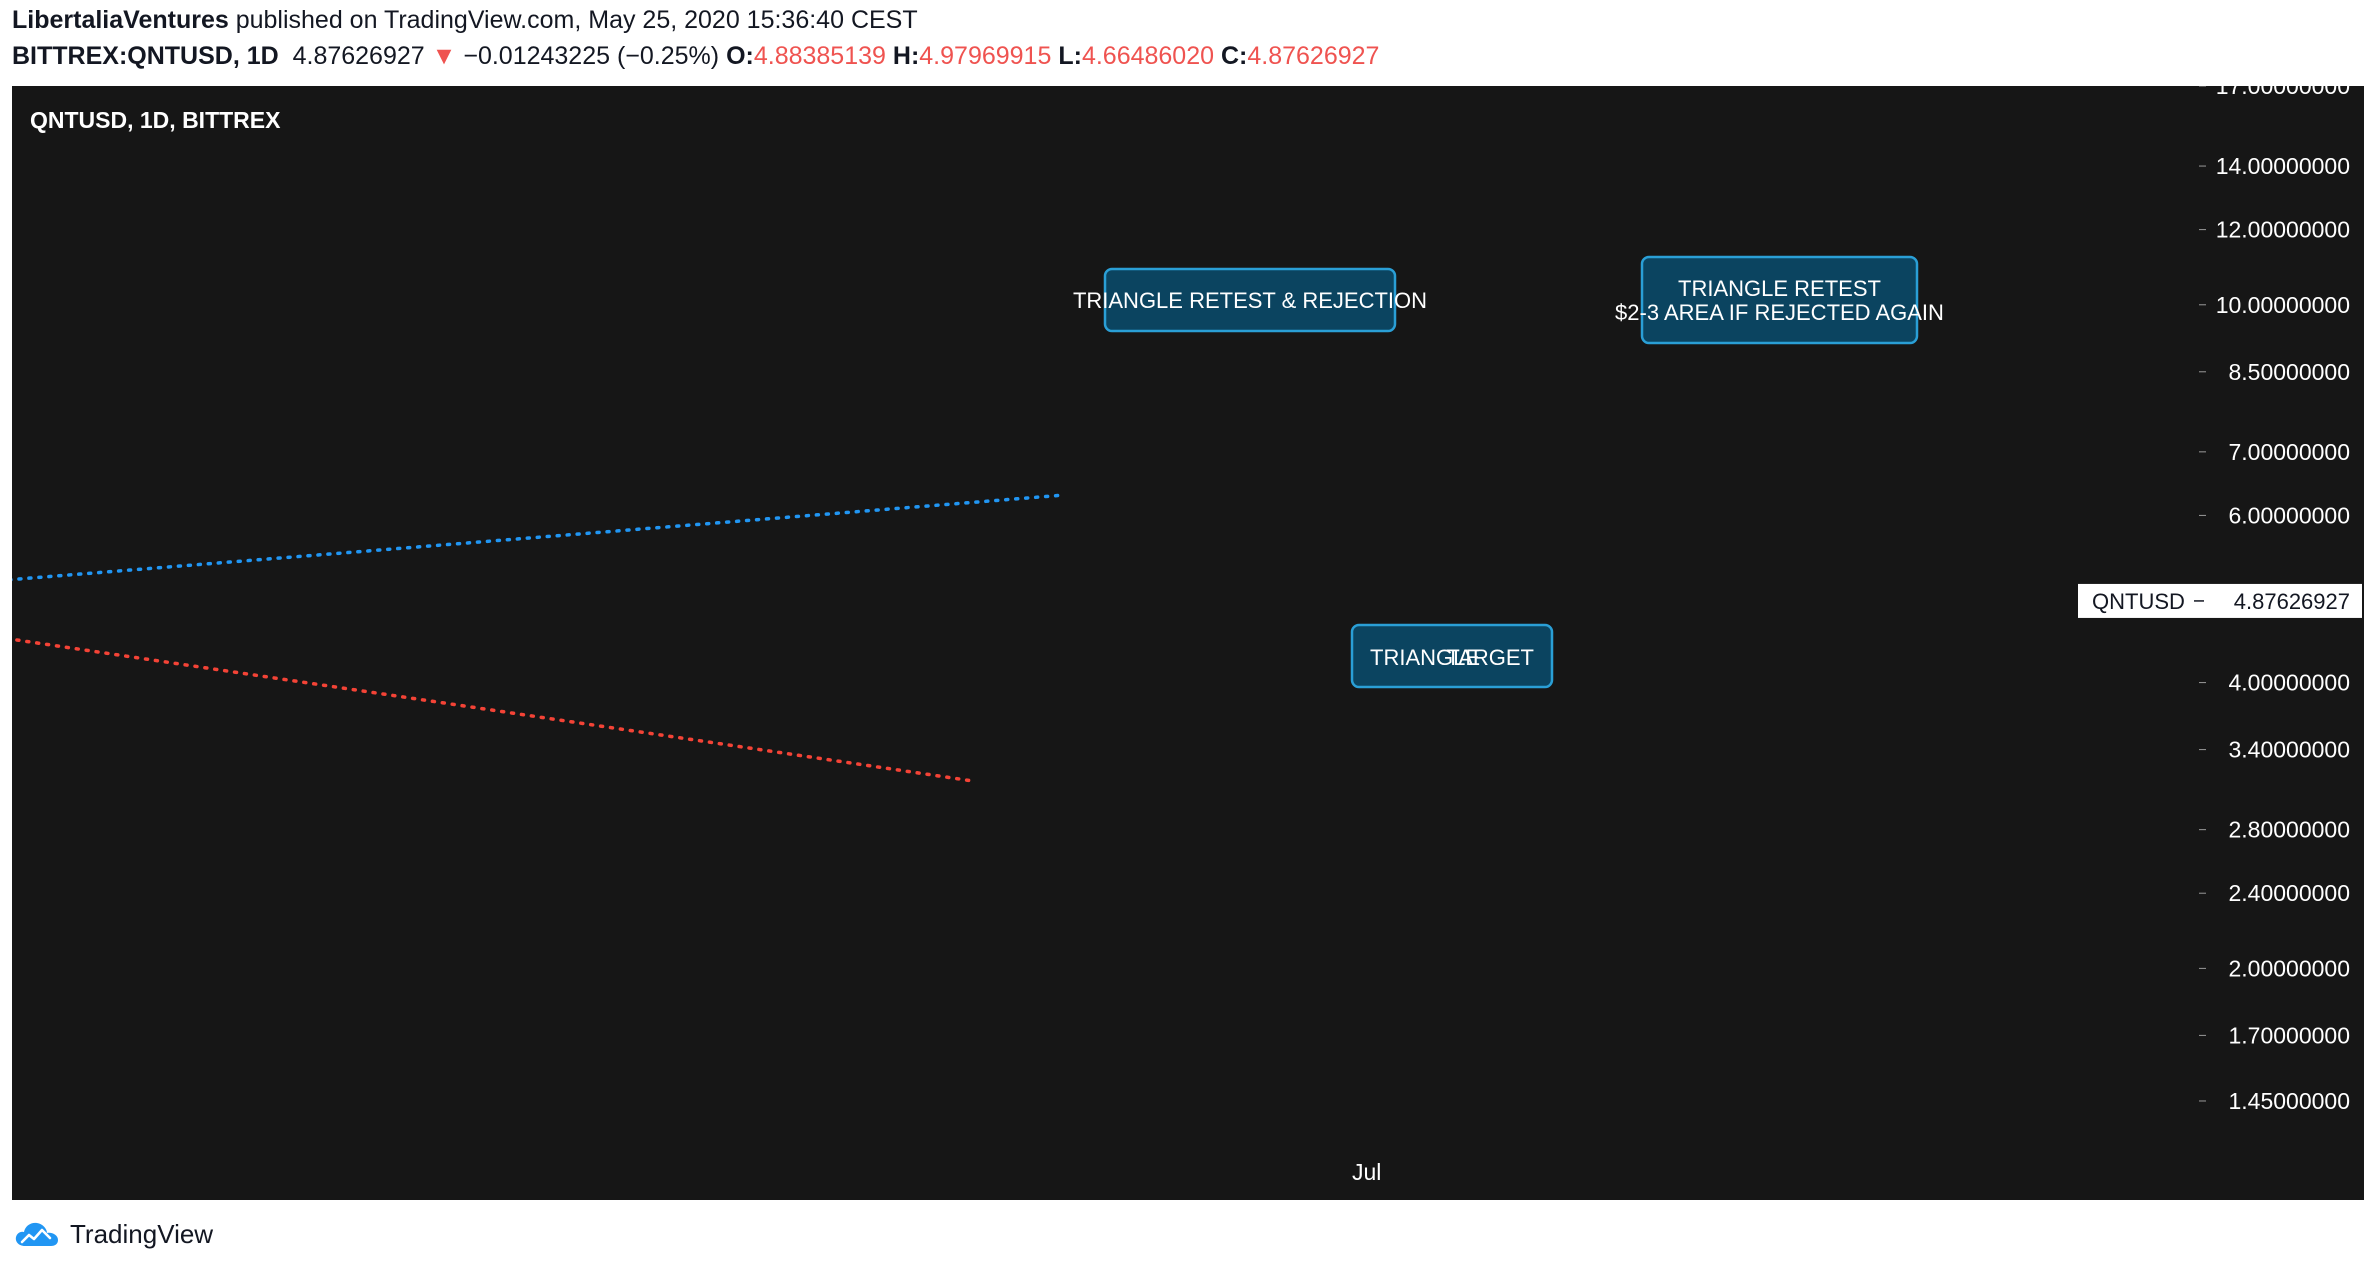  I want to click on y-tick-label: 1.70000000, so click(2289, 1035).